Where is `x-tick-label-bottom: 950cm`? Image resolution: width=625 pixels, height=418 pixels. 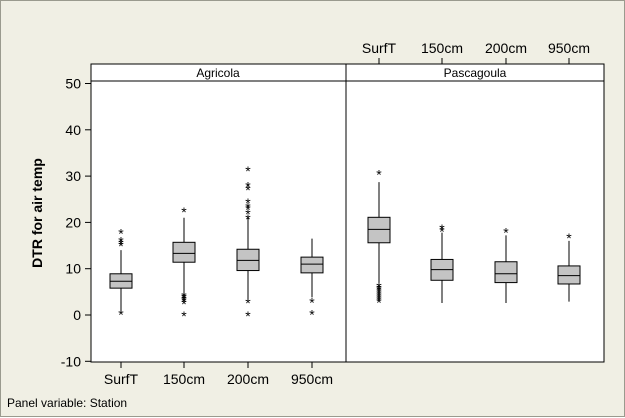
x-tick-label-bottom: 950cm is located at coordinates (312, 379).